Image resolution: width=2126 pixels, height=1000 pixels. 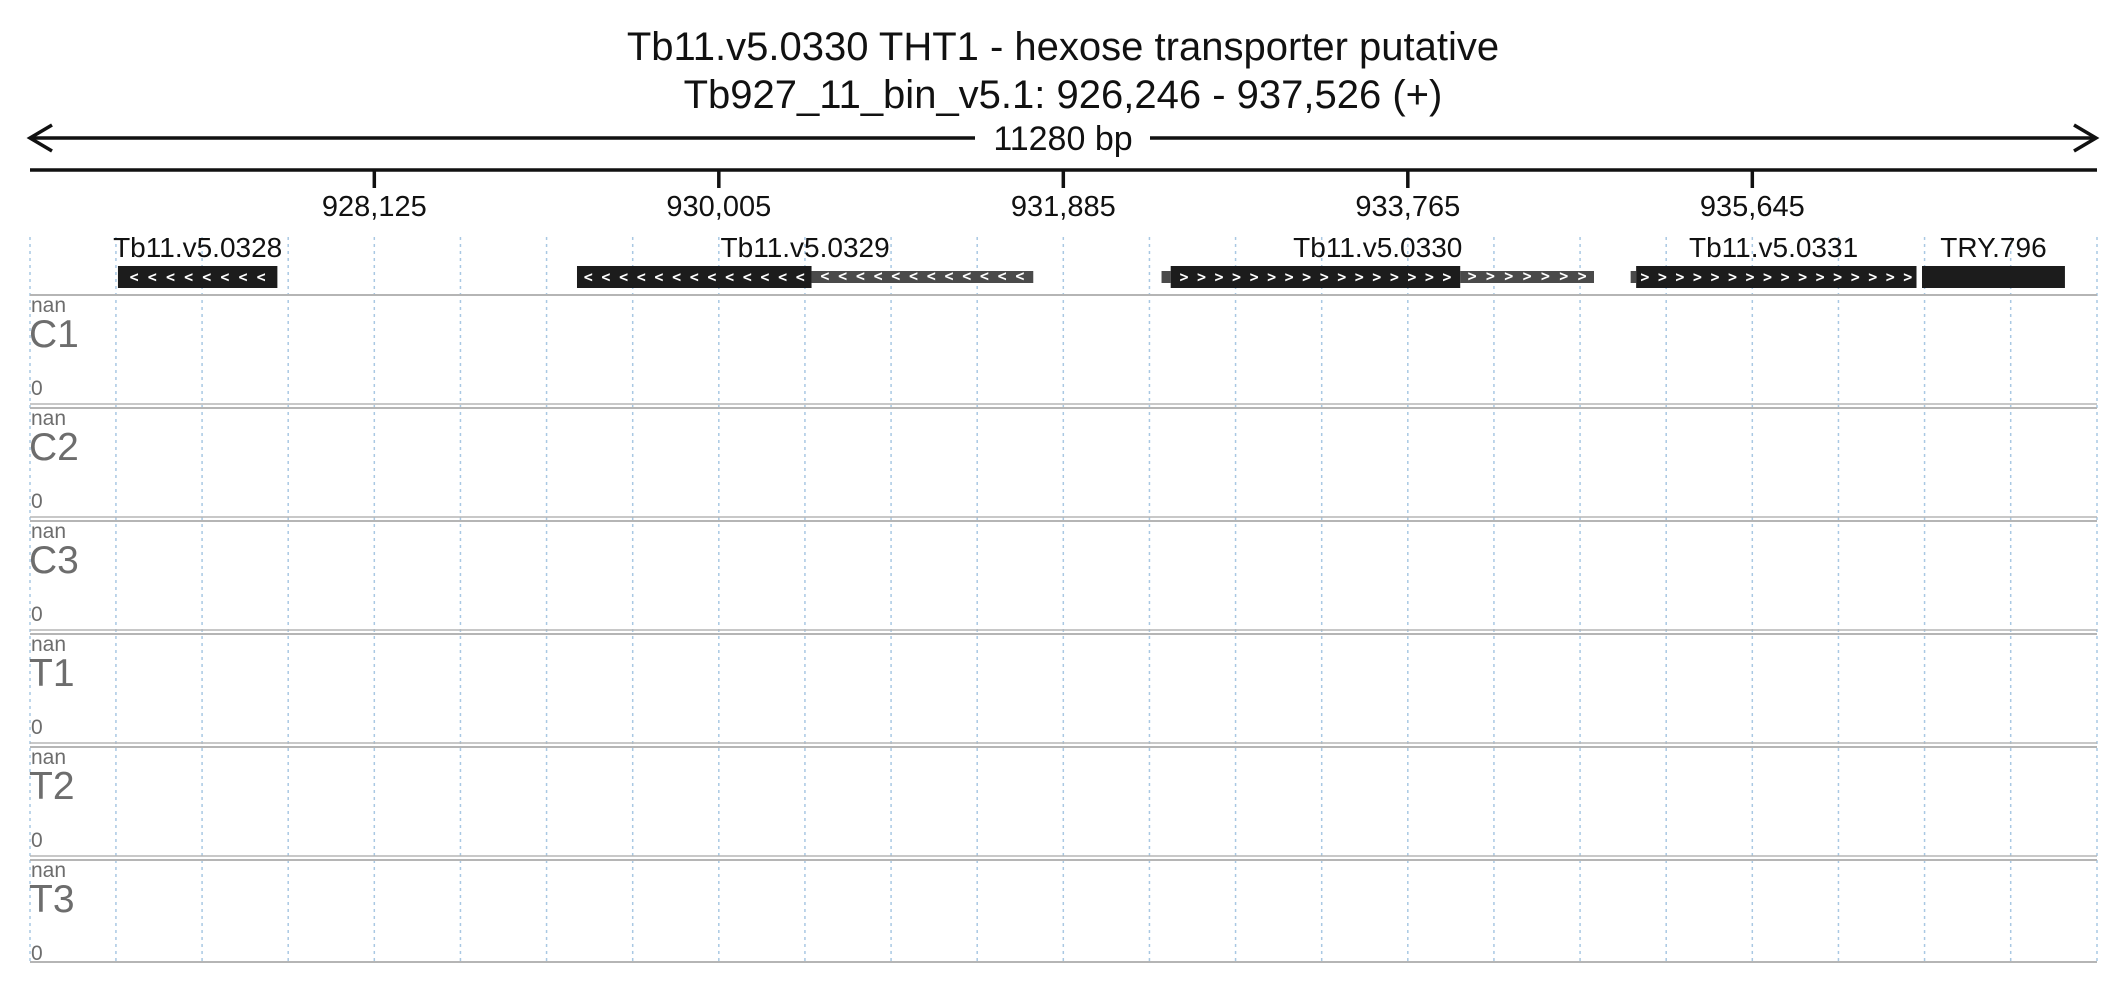 I want to click on span-length-label: 11280 bp, so click(x=1062, y=139).